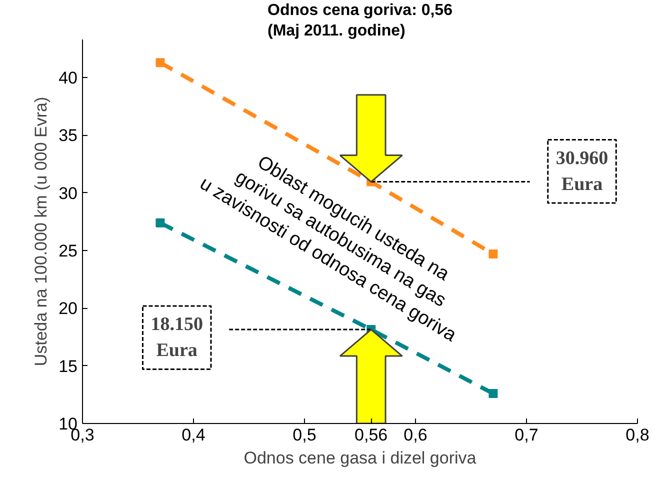  Describe the element at coordinates (41, 231) in the screenshot. I see `y-axis-title: Usteda na 100.000 km (u 000 Evra)` at that location.